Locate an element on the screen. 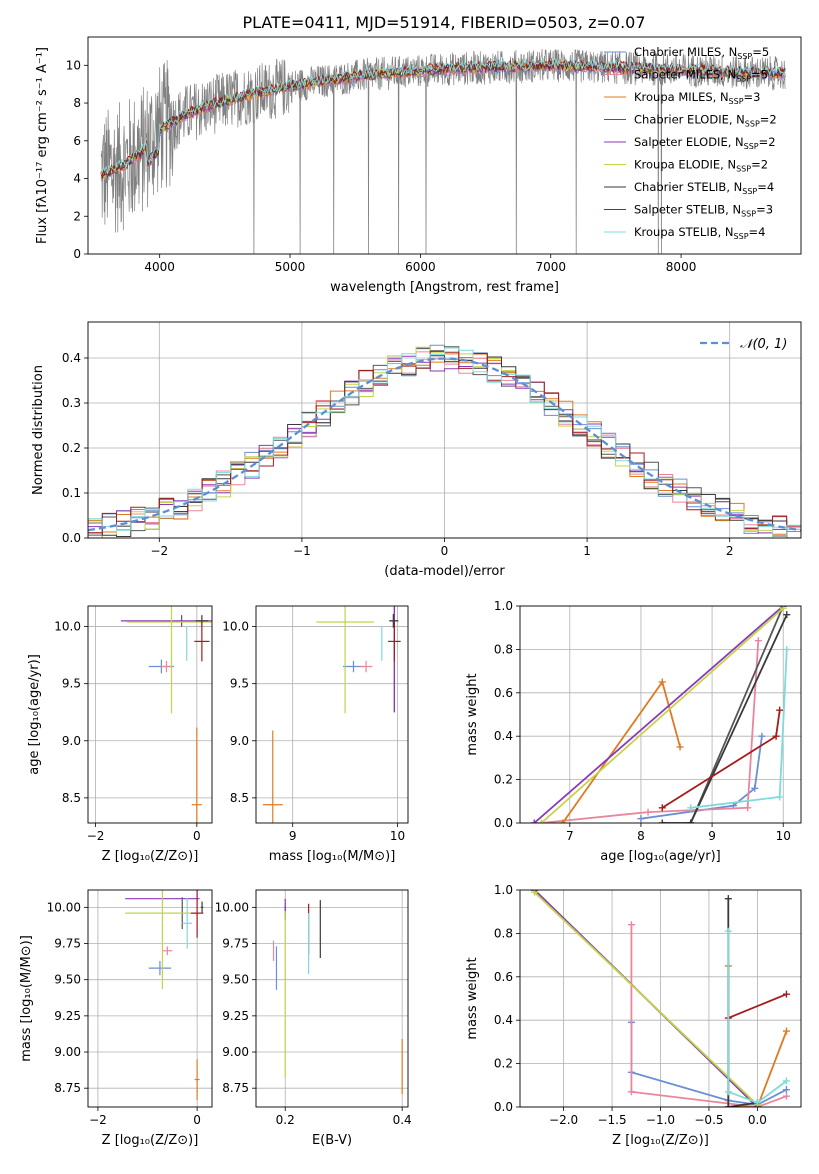  spectrum-xtick-label: 8000 is located at coordinates (681, 267).